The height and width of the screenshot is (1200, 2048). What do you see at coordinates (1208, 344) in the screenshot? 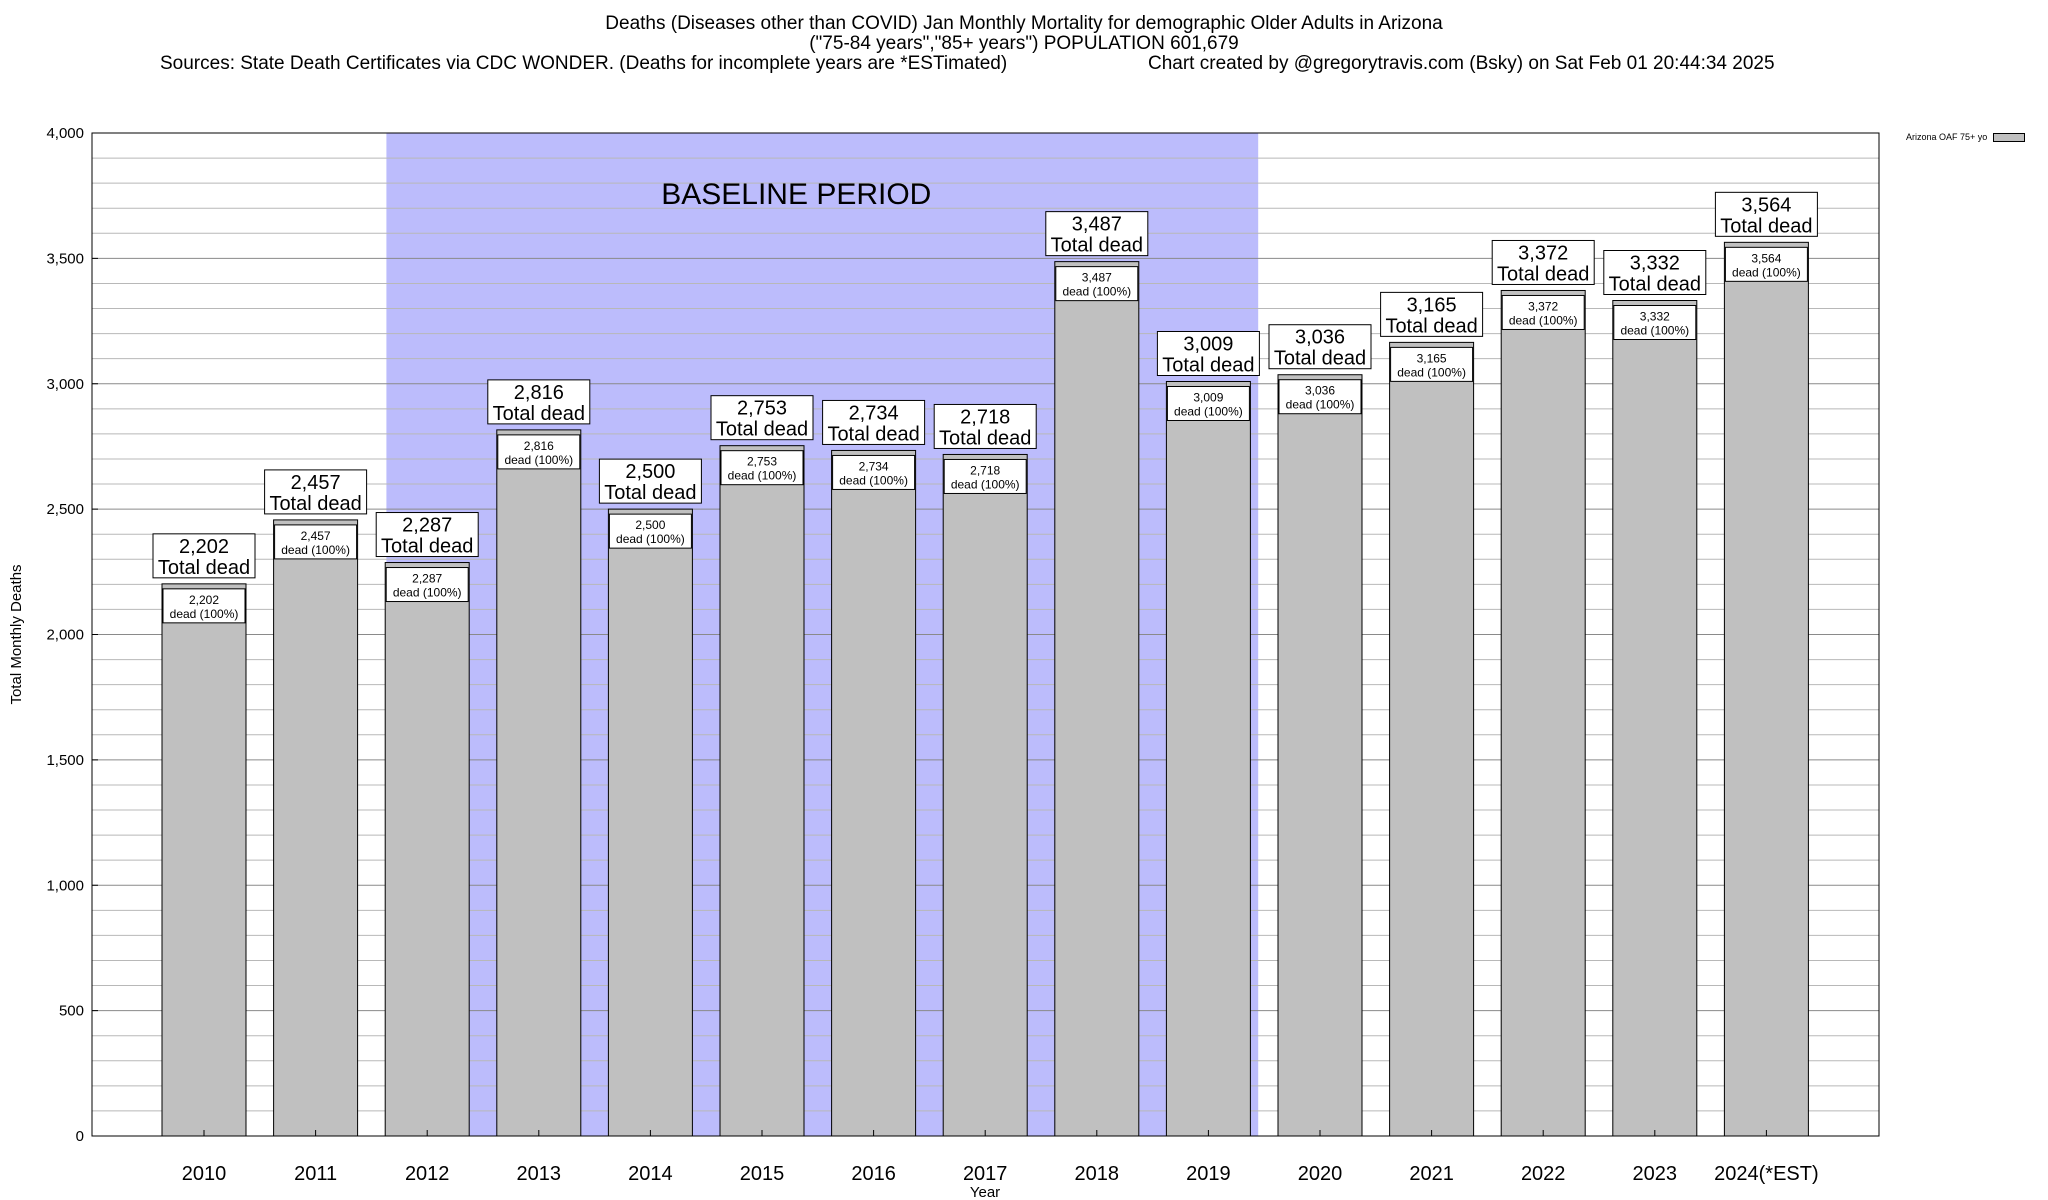
I see `bar-total-value-label: 3,009` at bounding box center [1208, 344].